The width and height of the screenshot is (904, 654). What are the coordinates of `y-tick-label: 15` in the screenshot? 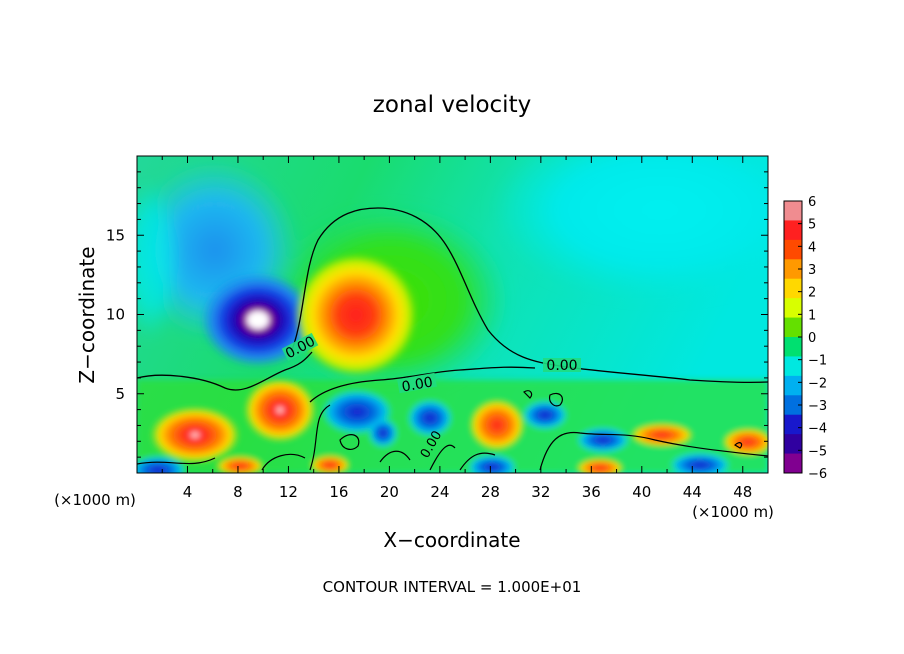 It's located at (115, 235).